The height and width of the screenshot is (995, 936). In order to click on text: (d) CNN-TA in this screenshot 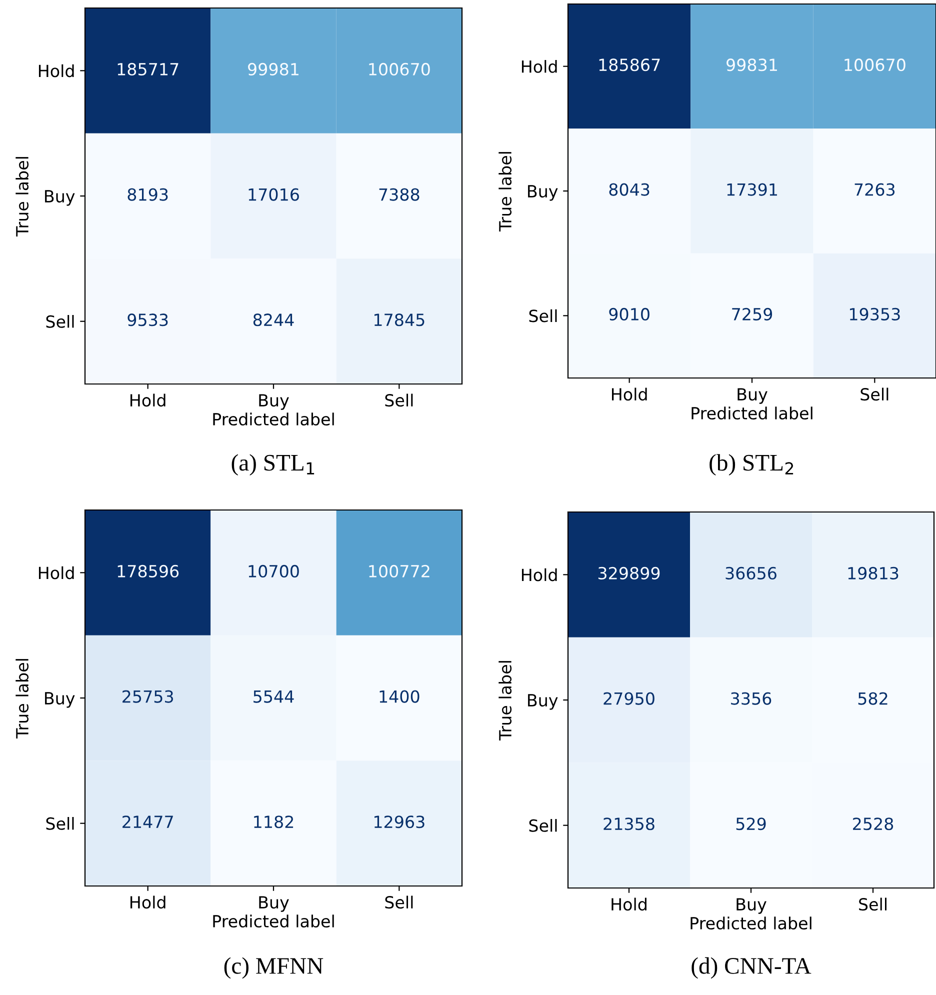, I will do `click(752, 968)`.